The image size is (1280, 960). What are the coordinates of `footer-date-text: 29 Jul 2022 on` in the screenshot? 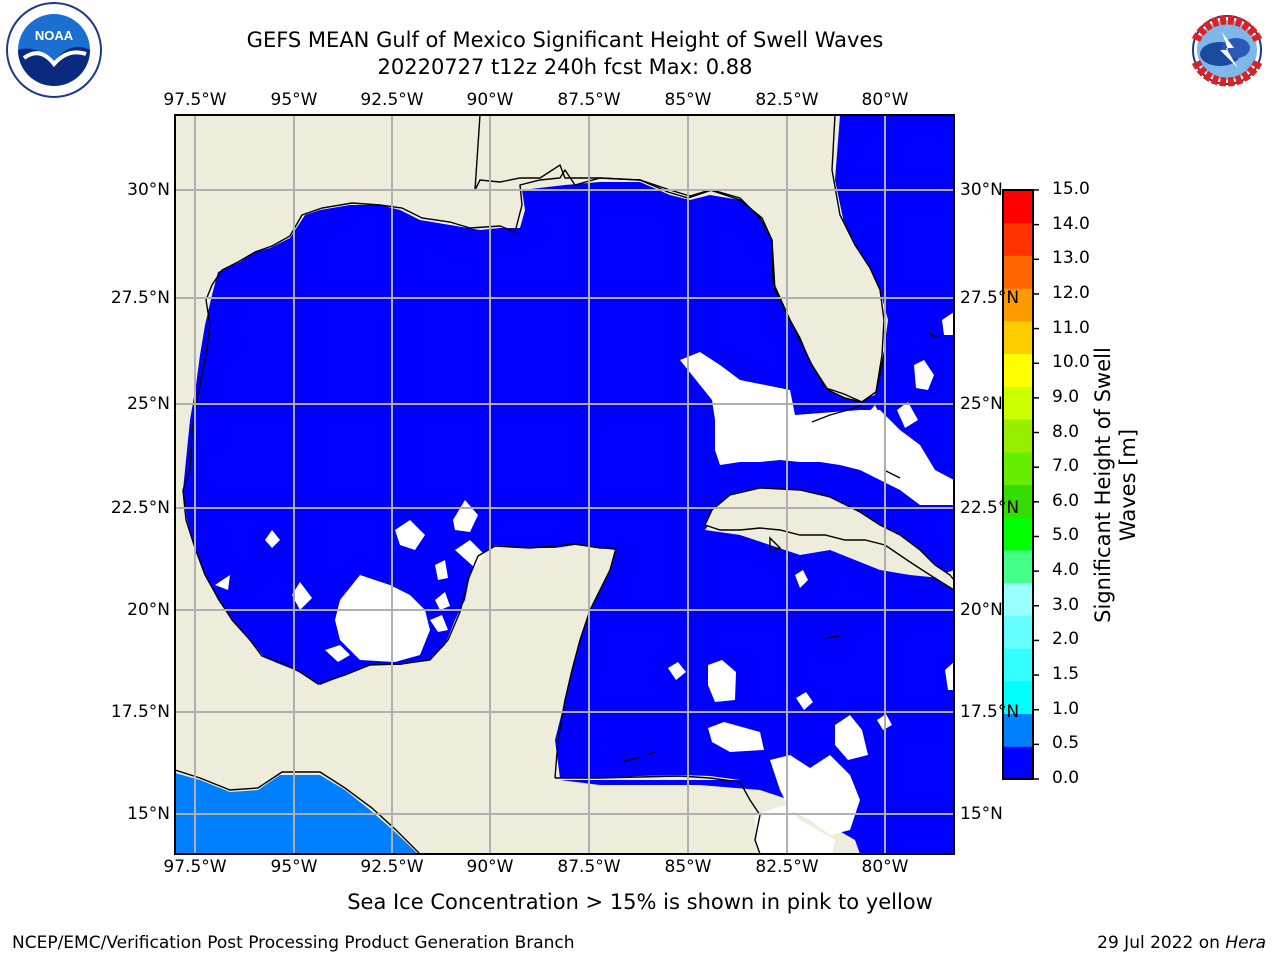 It's located at (1161, 943).